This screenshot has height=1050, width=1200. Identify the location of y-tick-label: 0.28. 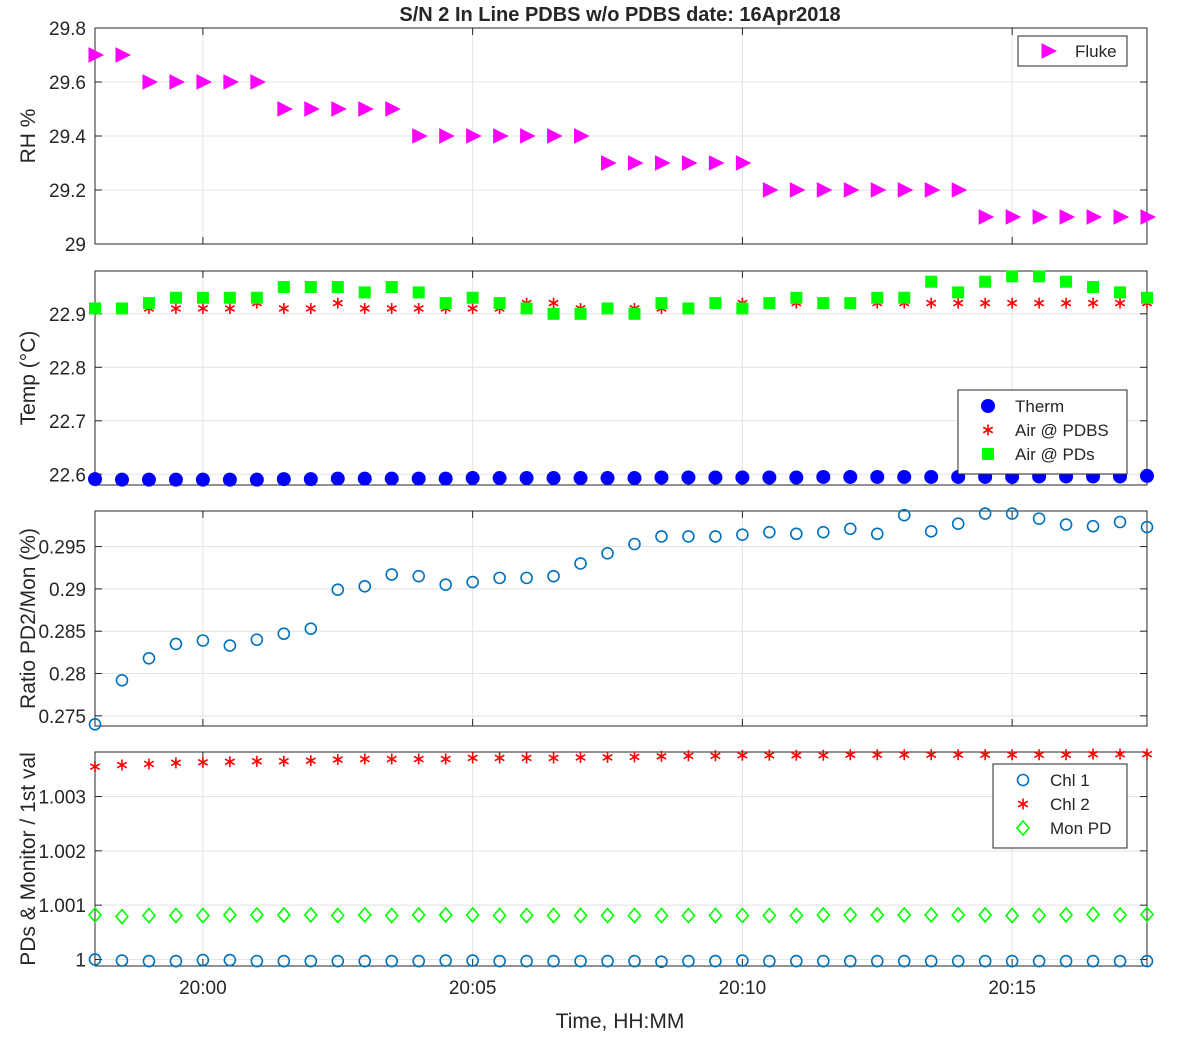
(67, 675).